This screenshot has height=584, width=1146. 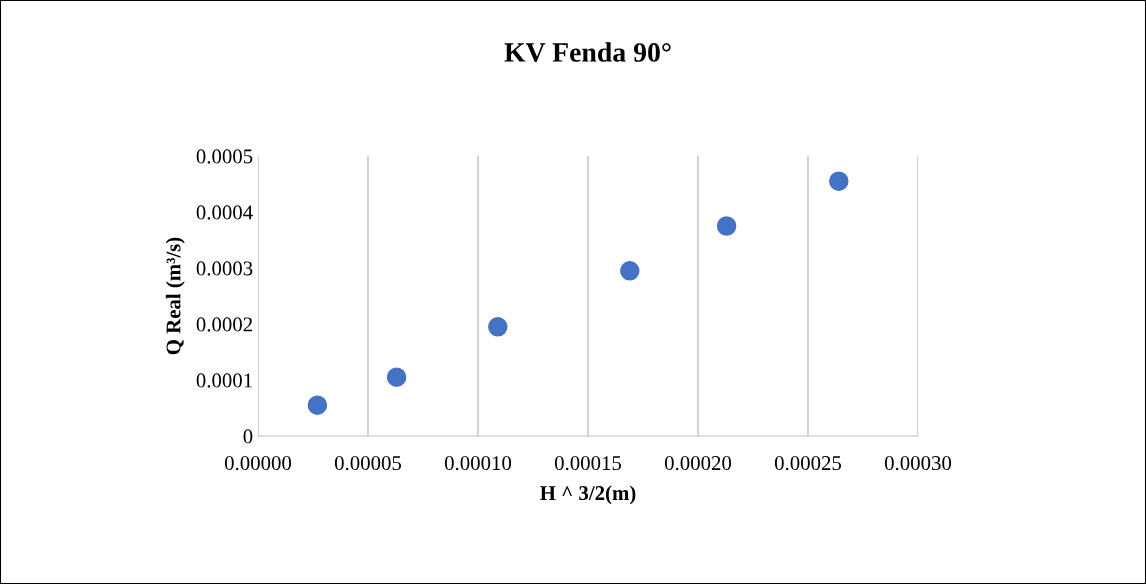 I want to click on chart-title: KV Fenda 90°, so click(x=587, y=52).